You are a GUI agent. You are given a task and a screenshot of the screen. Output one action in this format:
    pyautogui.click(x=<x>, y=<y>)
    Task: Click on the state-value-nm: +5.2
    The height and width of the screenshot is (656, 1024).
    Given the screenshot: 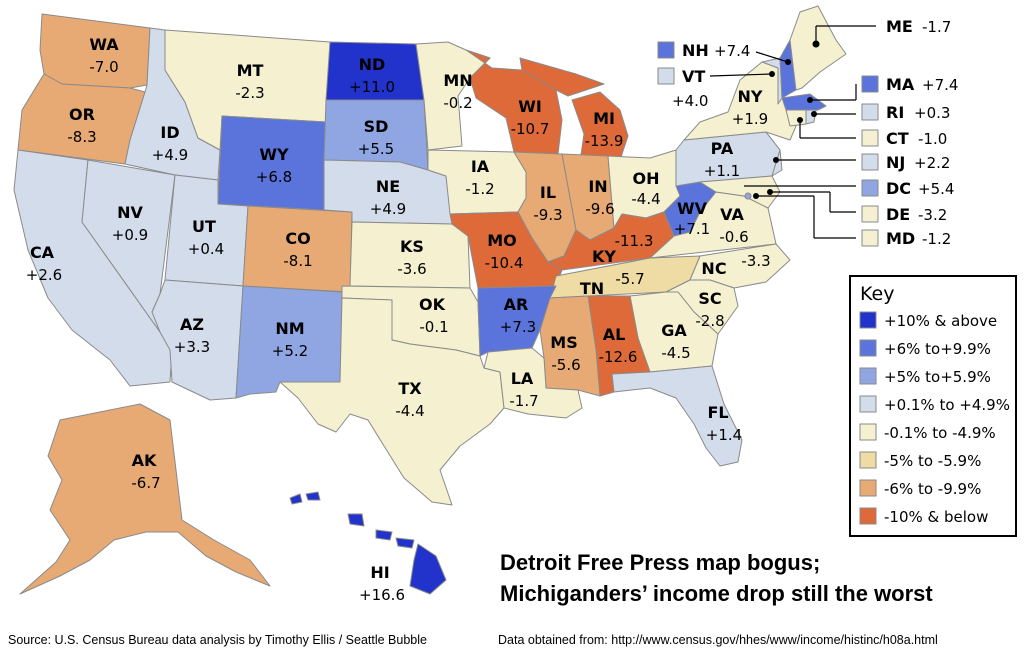 What is the action you would take?
    pyautogui.click(x=290, y=351)
    